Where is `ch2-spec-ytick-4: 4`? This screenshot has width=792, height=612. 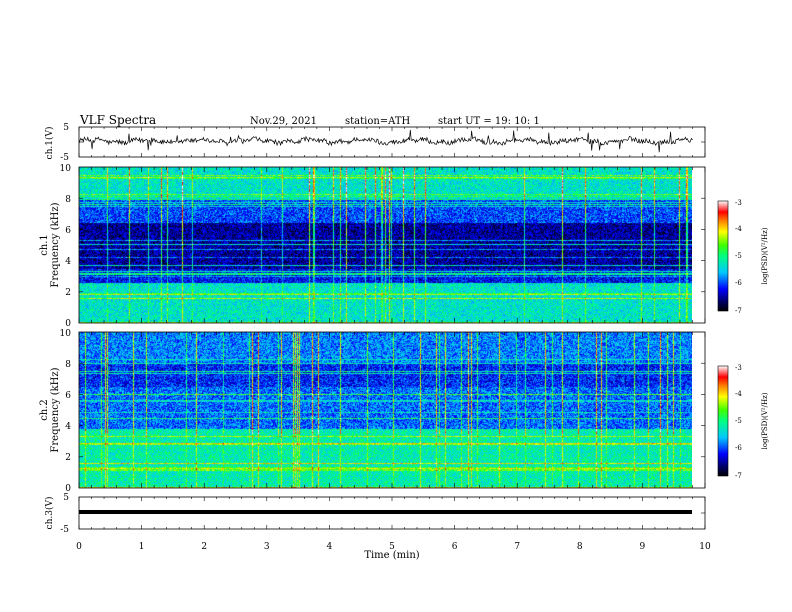
ch2-spec-ytick-4: 4 is located at coordinates (68, 427).